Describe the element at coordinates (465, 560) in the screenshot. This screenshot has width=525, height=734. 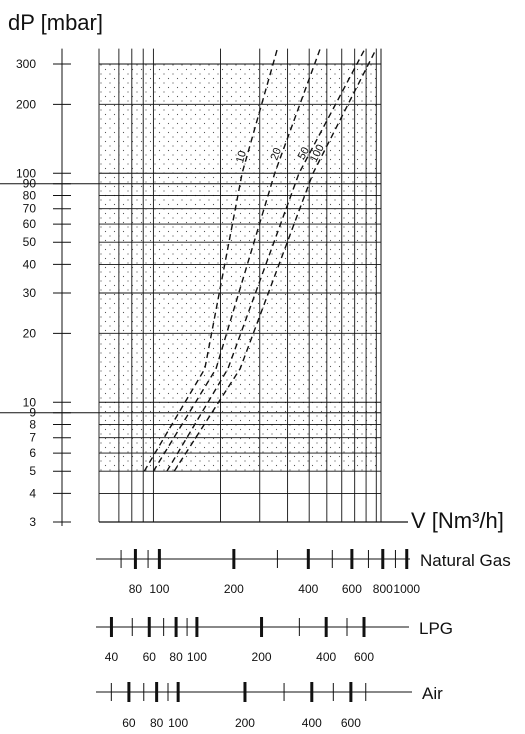
I see `scale-name: Natural Gas` at that location.